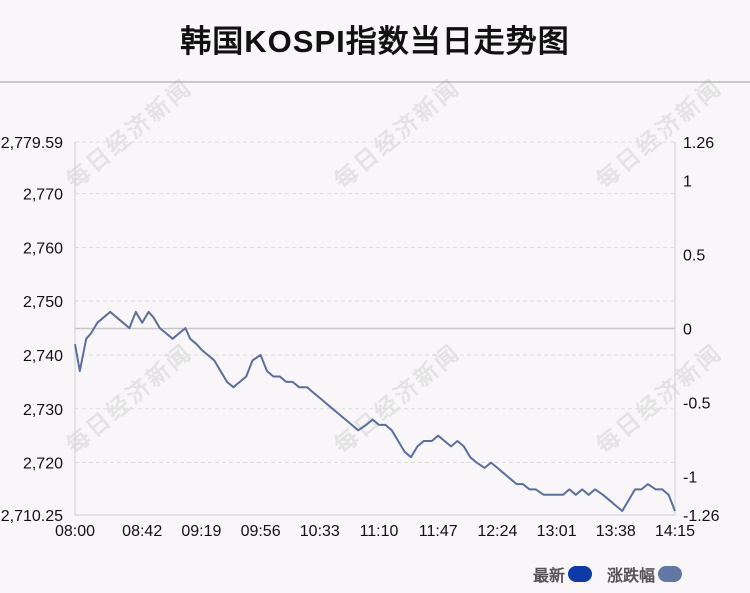  Describe the element at coordinates (43, 302) in the screenshot. I see `y-left-tick-label: 2,750` at that location.